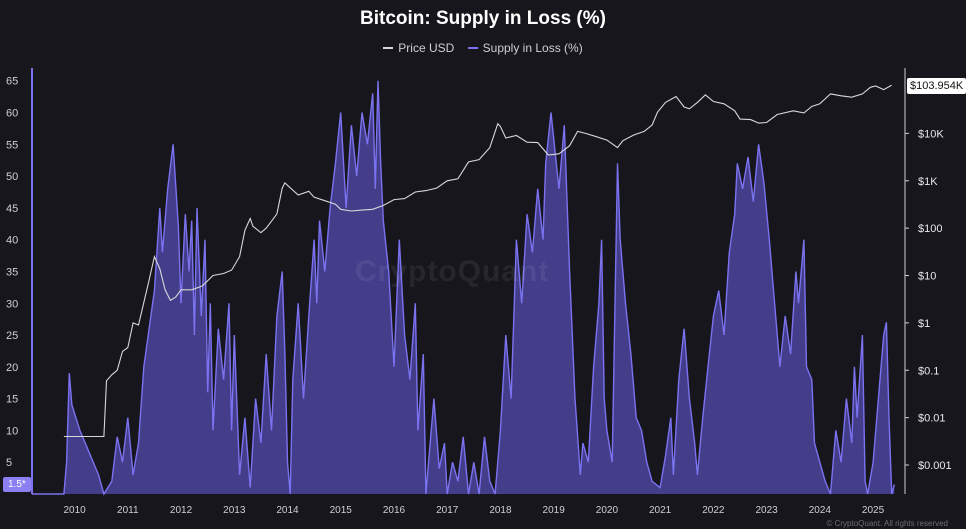 Image resolution: width=966 pixels, height=529 pixels. I want to click on chart-legend: Price USD Supply in Loss (%), so click(483, 46).